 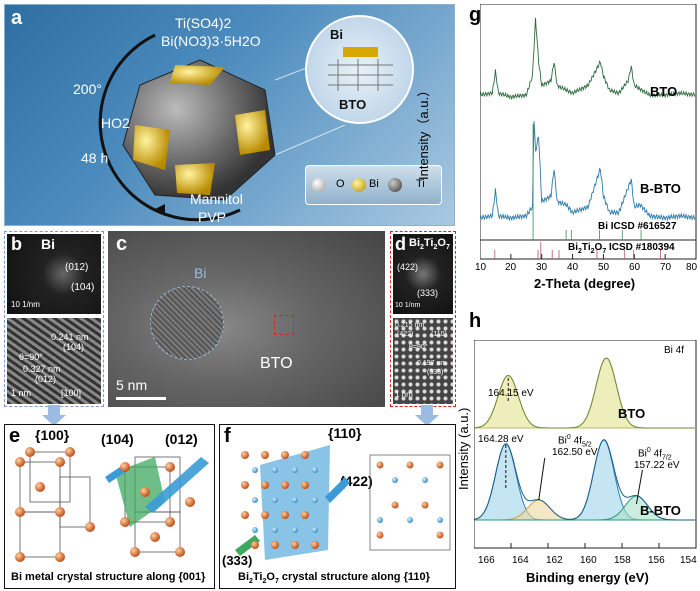 What do you see at coordinates (429, 244) in the screenshot?
I see `panel-d-title: Bi2Ti2O7` at bounding box center [429, 244].